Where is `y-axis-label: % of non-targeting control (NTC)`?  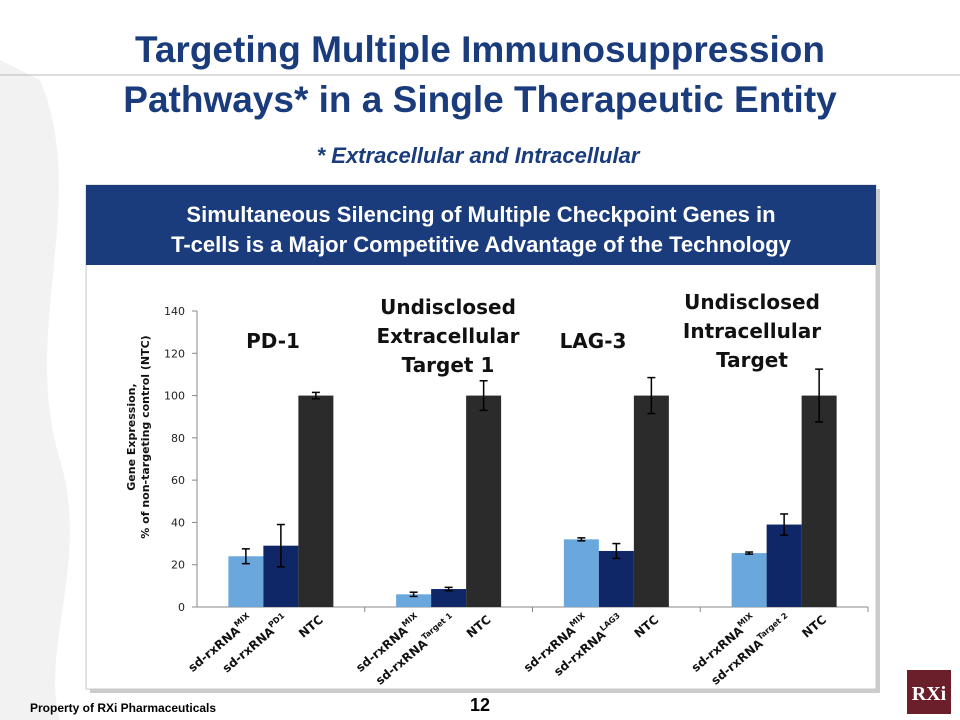
y-axis-label: % of non-targeting control (NTC) is located at coordinates (145, 436).